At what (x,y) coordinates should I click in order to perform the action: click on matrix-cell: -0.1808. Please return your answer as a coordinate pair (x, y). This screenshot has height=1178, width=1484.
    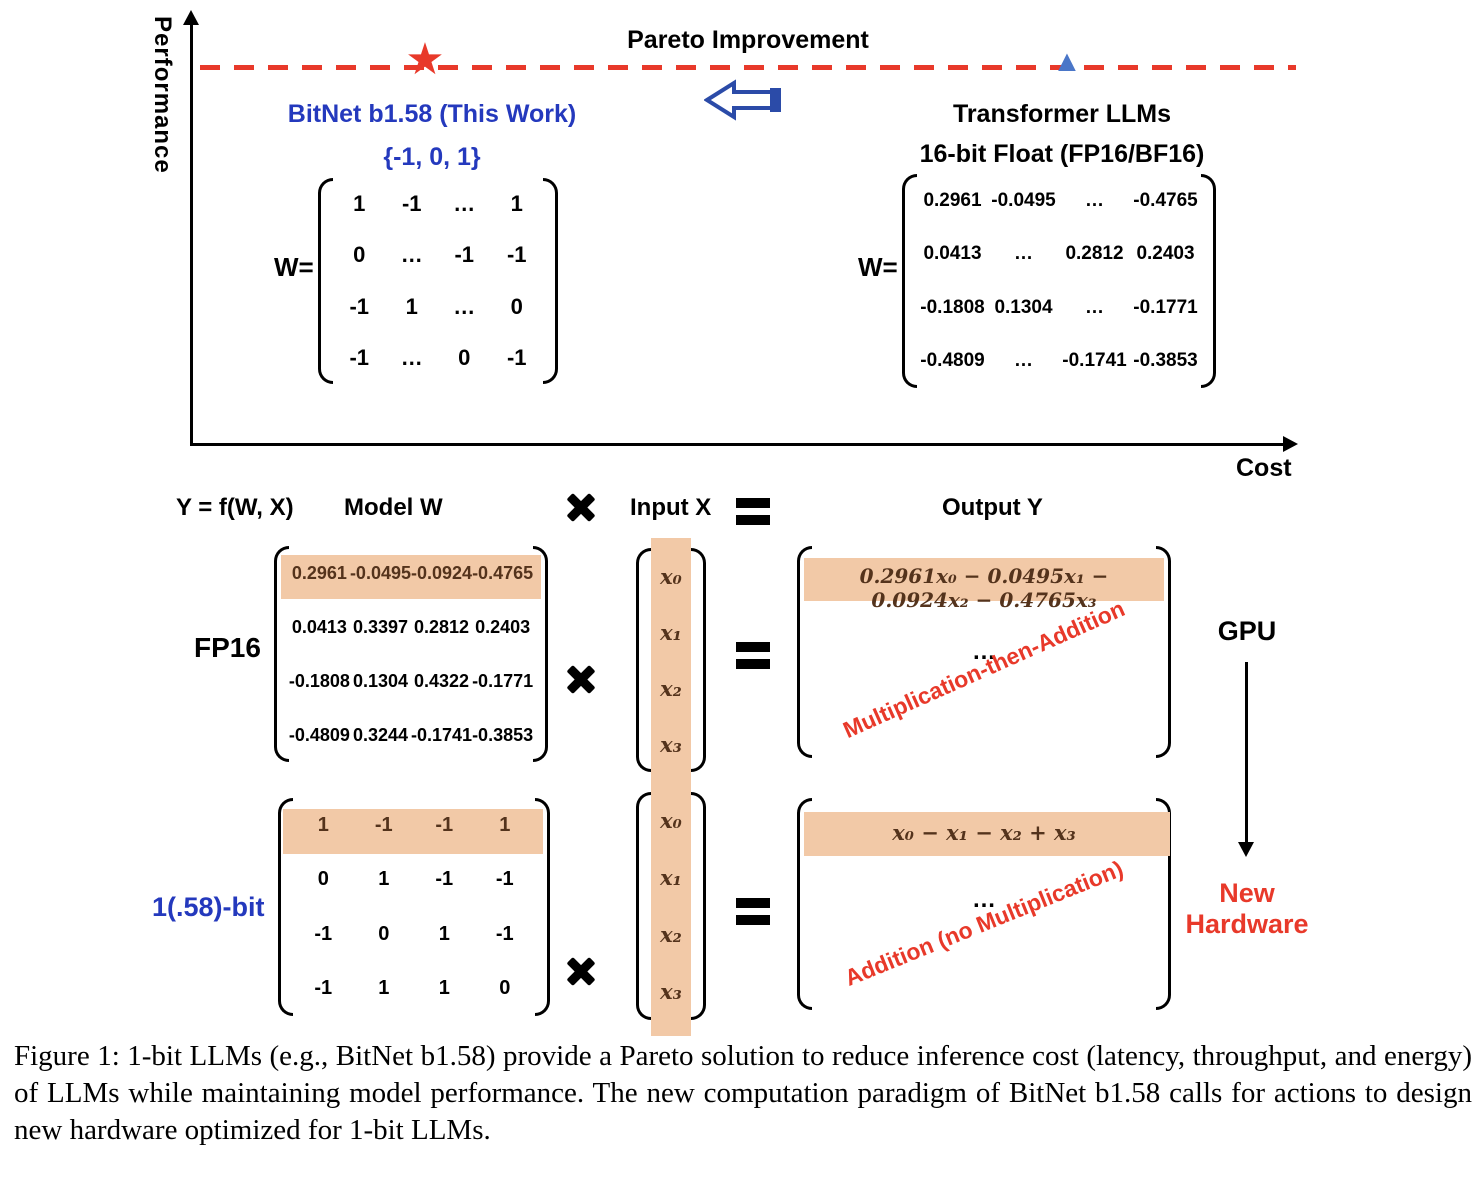
    Looking at the image, I should click on (319, 680).